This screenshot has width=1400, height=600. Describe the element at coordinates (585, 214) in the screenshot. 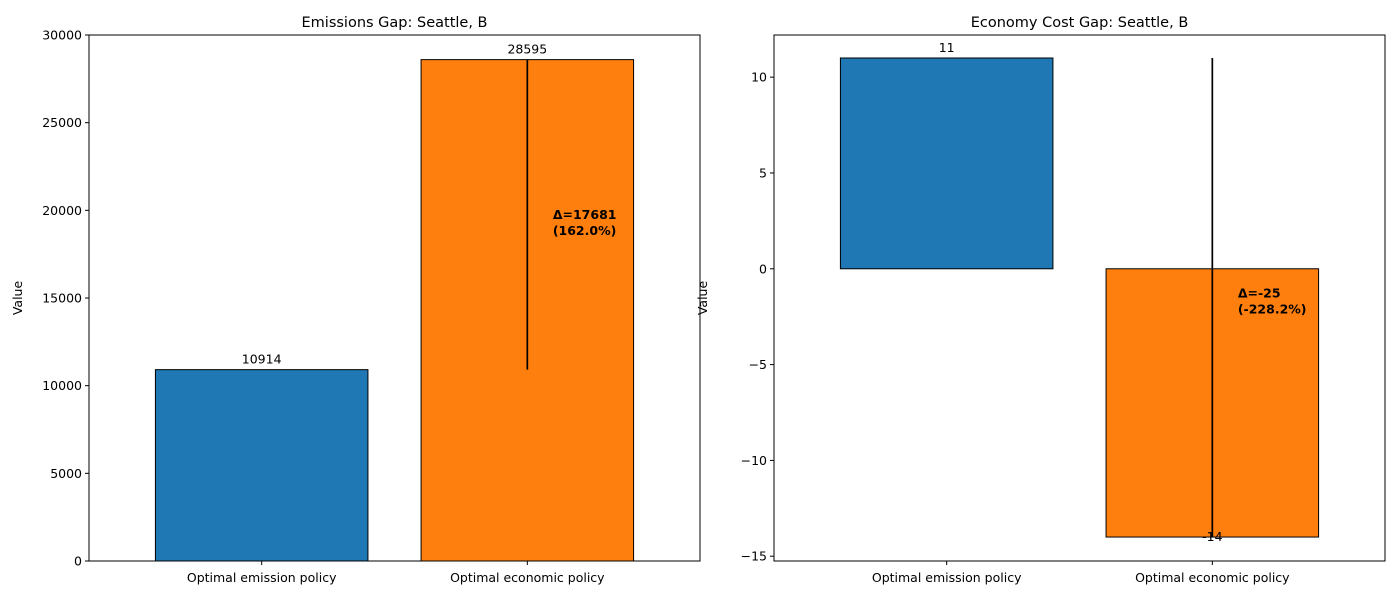

I see `gap-annotation-delta: Δ=17681` at that location.